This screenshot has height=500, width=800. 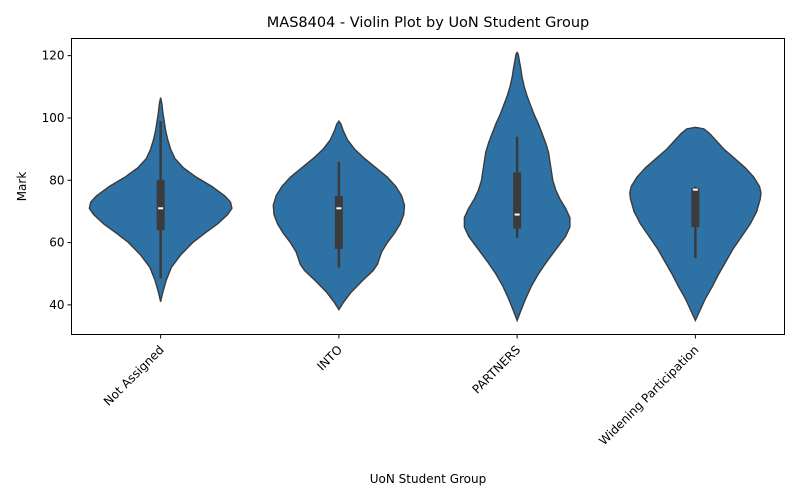 I want to click on x-tick-label: Widening Participation, so click(x=648, y=395).